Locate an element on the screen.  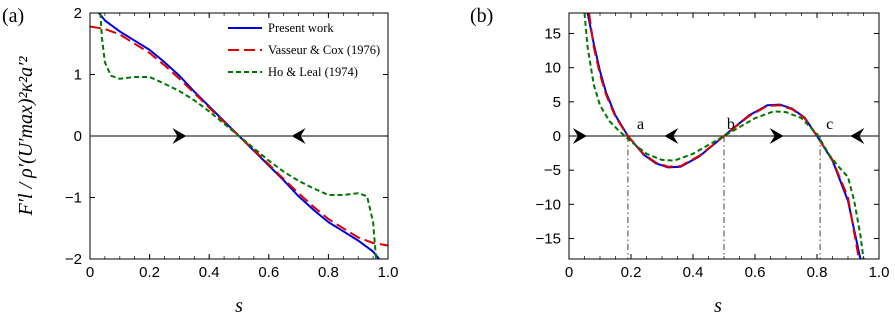
panel-b-markers: a b c is located at coordinates (718, 130).